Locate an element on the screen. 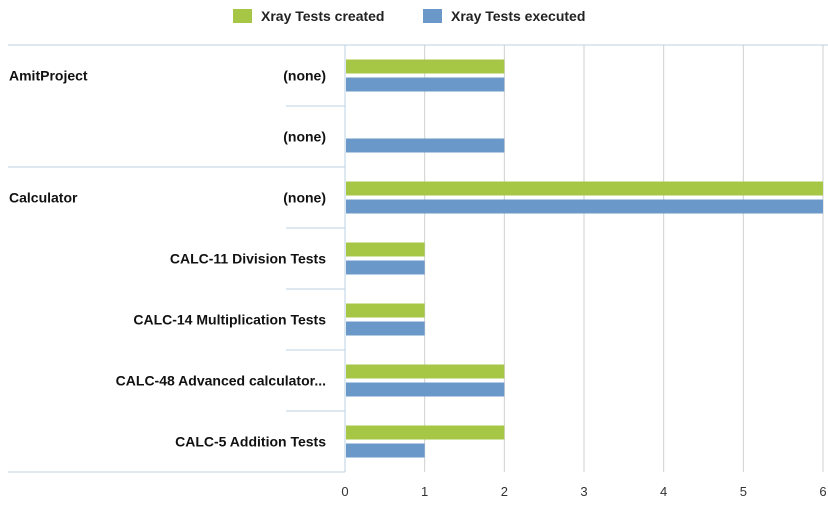 Image resolution: width=828 pixels, height=510 pixels. x-tick-label-2: 2 is located at coordinates (504, 491).